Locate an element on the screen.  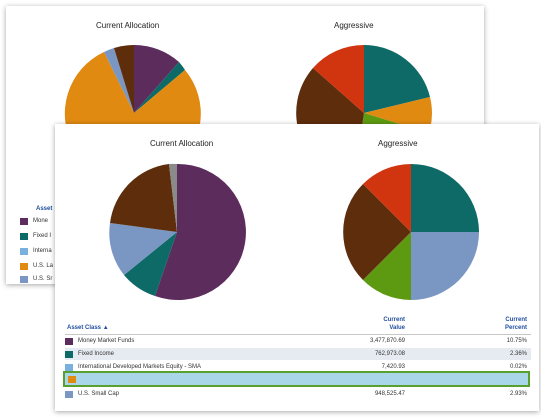
pie-slice-us-small is located at coordinates (119, 80).